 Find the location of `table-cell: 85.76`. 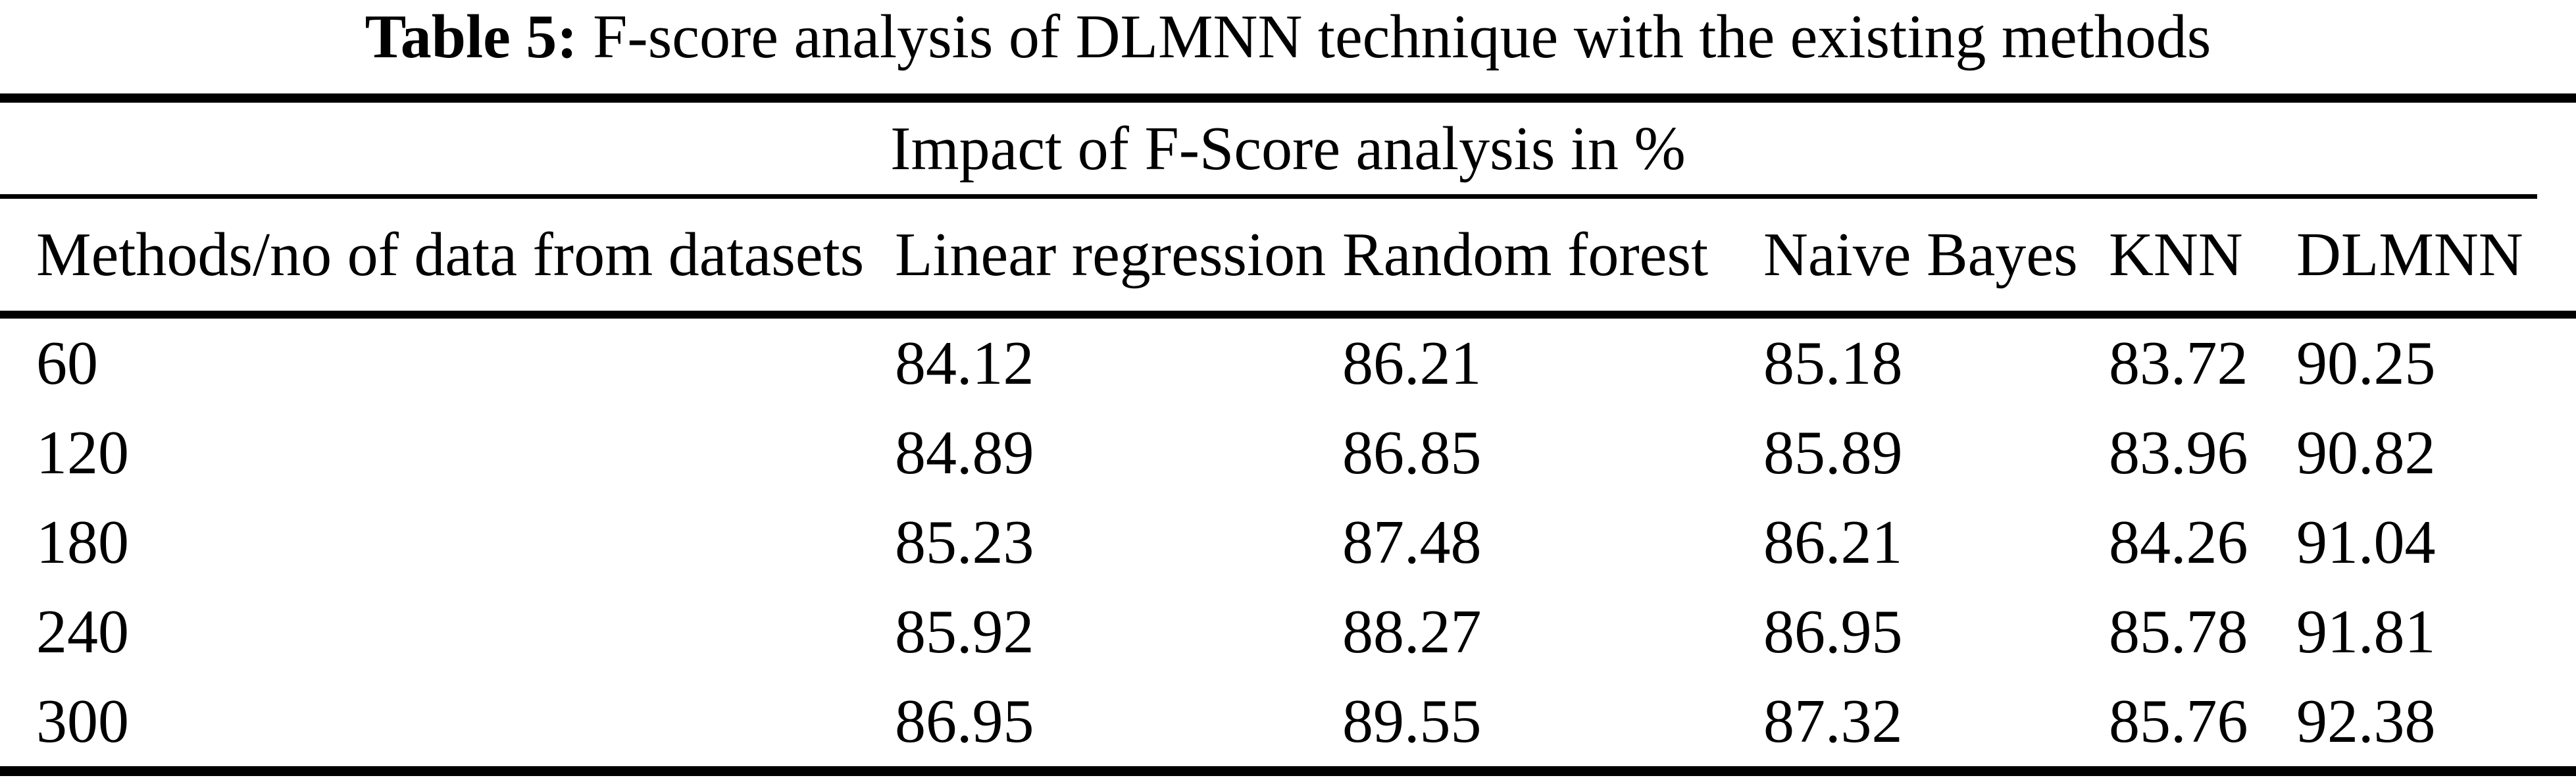

table-cell: 85.76 is located at coordinates (2178, 721).